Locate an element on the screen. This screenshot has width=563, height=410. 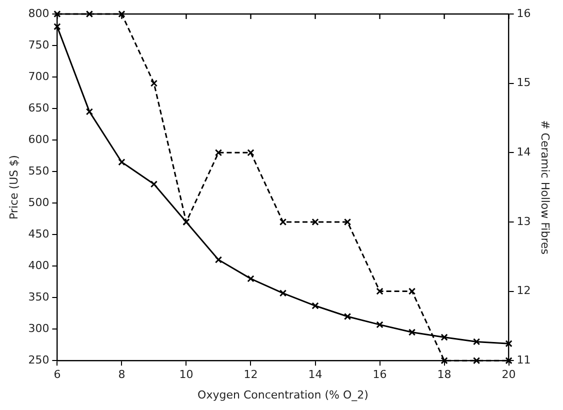
y2-tick-label: 16 is located at coordinates (523, 13).